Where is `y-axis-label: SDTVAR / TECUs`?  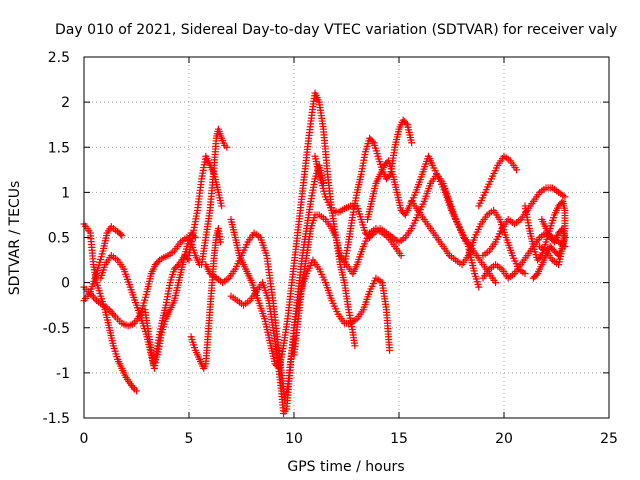
y-axis-label: SDTVAR / TECUs is located at coordinates (15, 238).